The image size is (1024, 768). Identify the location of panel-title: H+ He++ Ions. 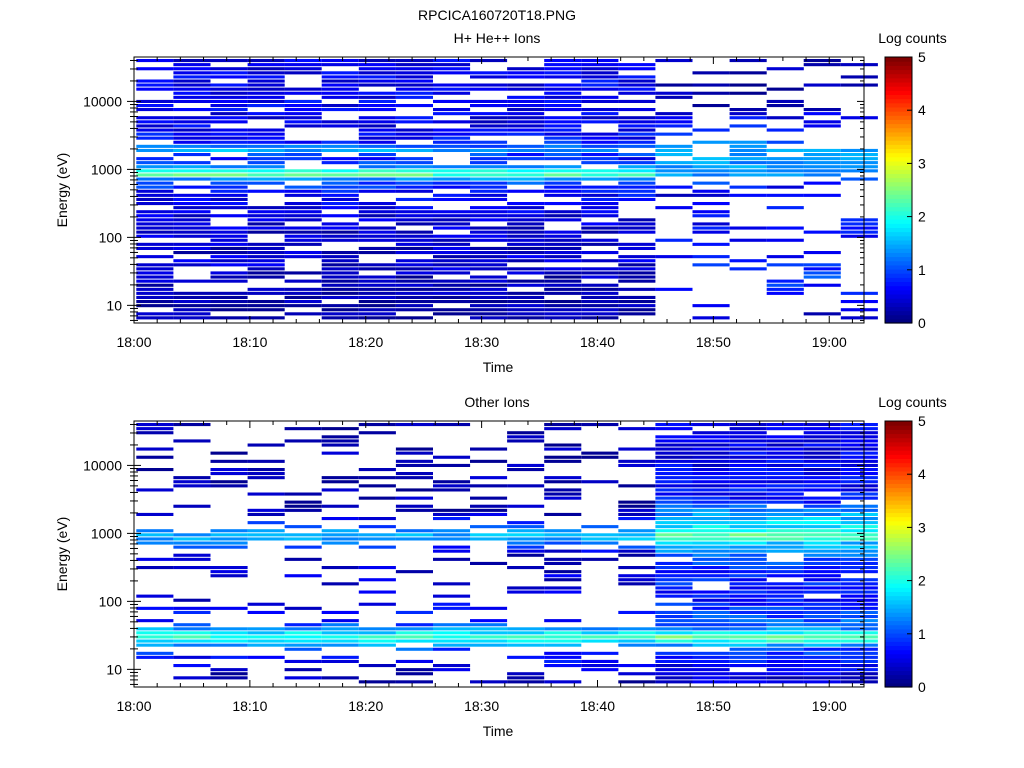
(497, 38).